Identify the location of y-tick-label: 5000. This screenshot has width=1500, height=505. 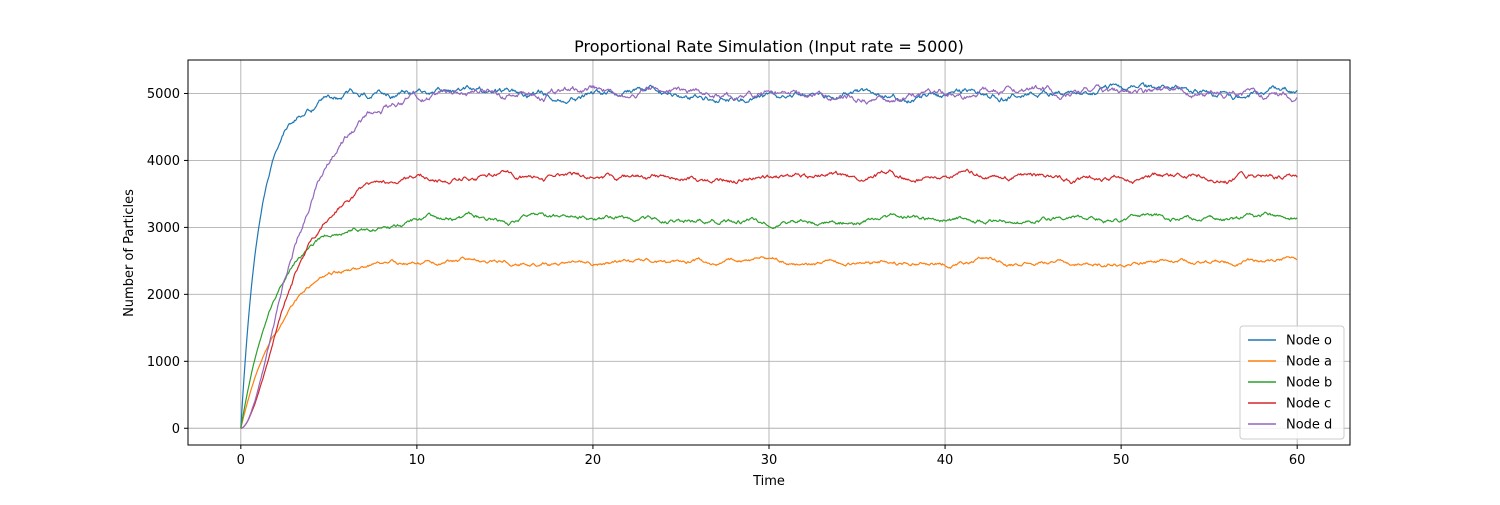
(163, 94).